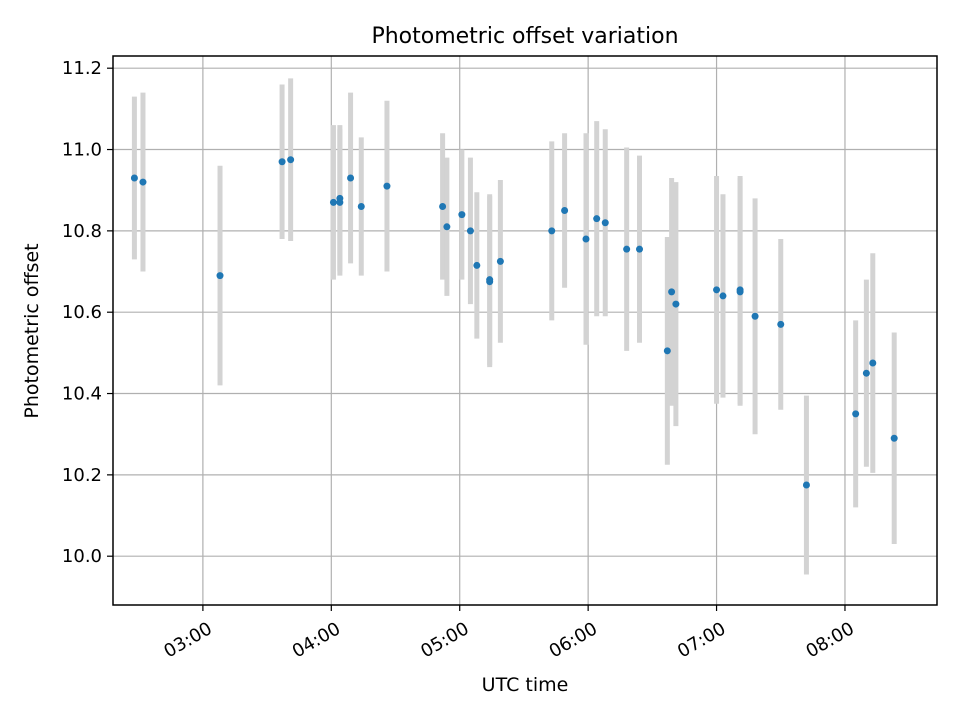 This screenshot has width=960, height=720. Describe the element at coordinates (82, 150) in the screenshot. I see `y-tick-label: 11.0` at that location.